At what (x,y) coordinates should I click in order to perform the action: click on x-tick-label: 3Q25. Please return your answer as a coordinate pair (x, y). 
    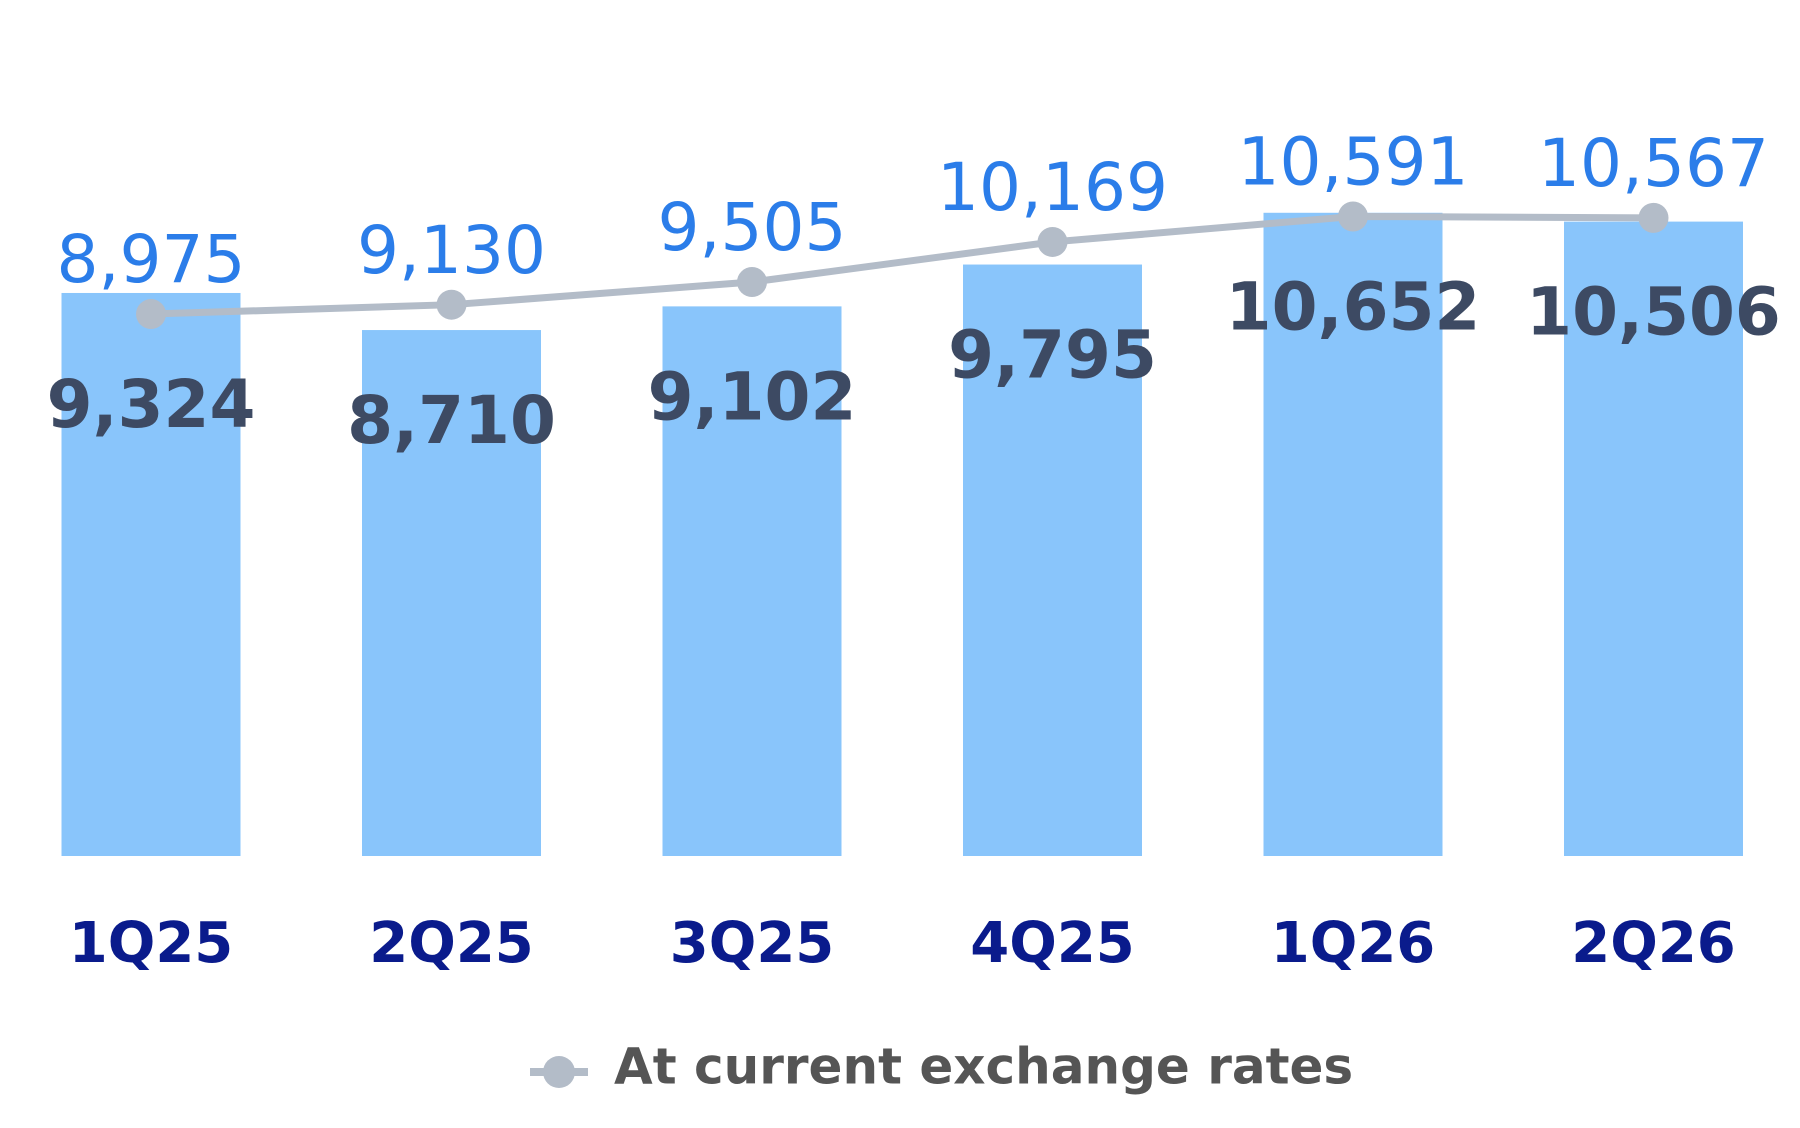
    Looking at the image, I should click on (752, 943).